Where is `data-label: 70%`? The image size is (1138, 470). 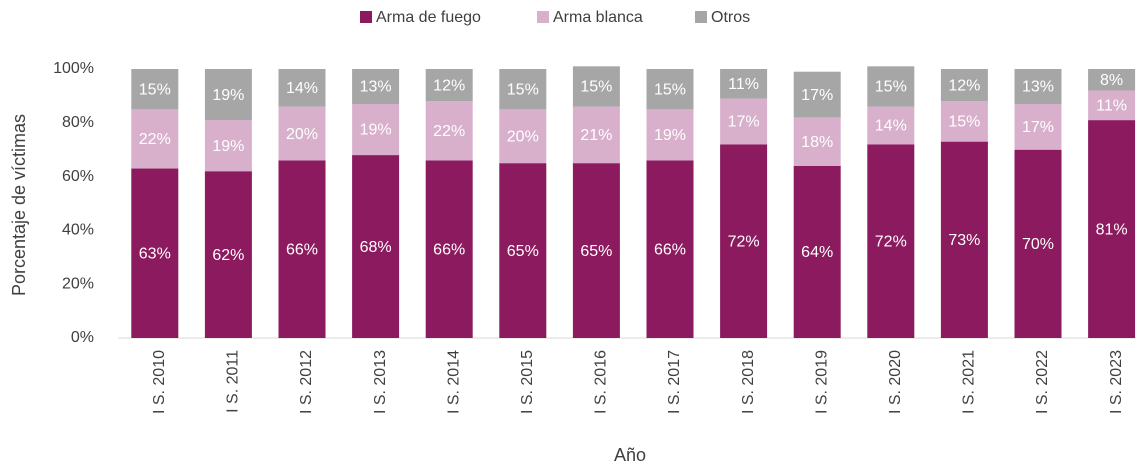
data-label: 70% is located at coordinates (1038, 244).